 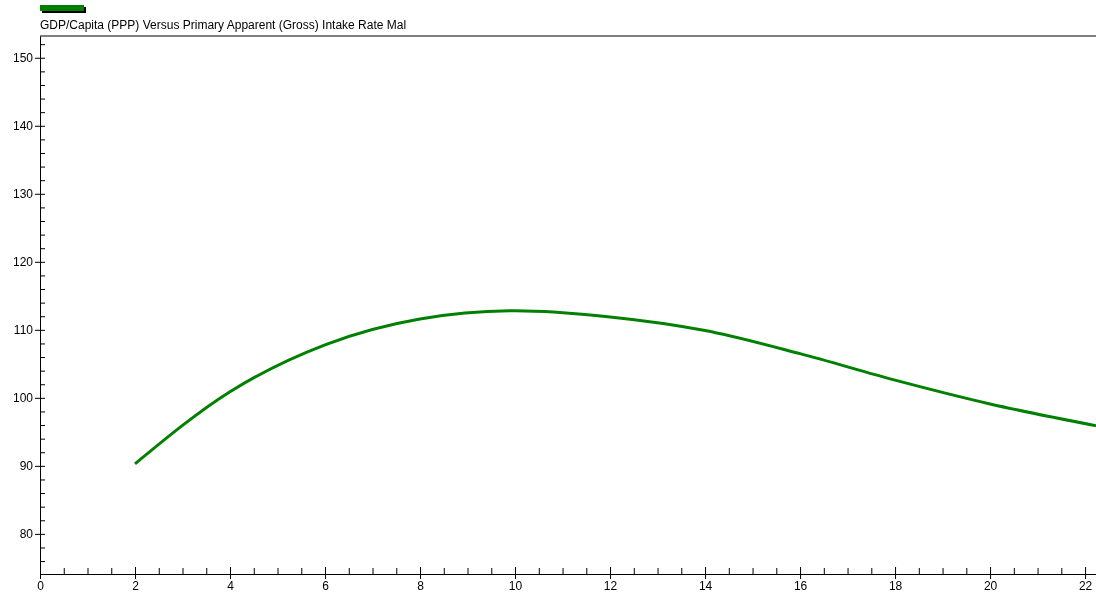 I want to click on y-tick-label: 120, so click(x=23, y=262).